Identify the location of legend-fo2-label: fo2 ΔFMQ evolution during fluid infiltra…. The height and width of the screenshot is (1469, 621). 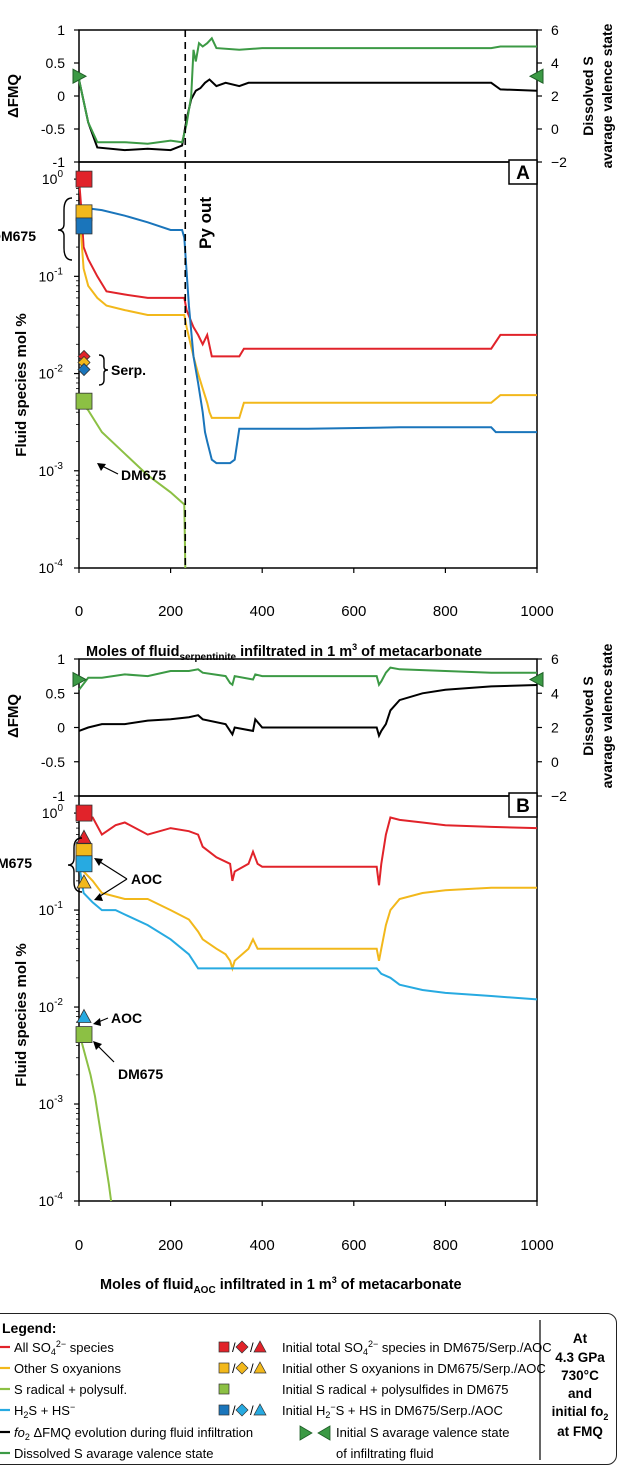
(133, 1433).